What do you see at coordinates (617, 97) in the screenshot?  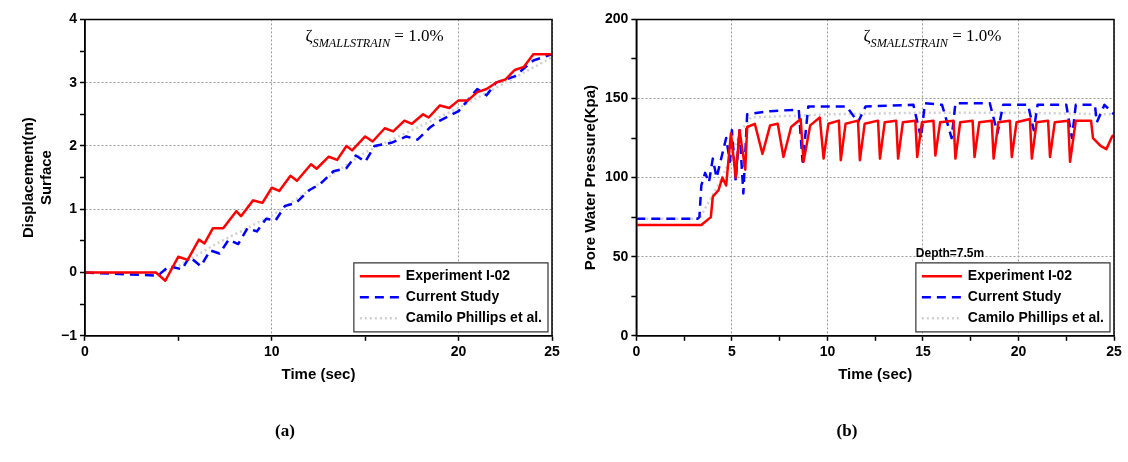 I see `y-tick-label: 150` at bounding box center [617, 97].